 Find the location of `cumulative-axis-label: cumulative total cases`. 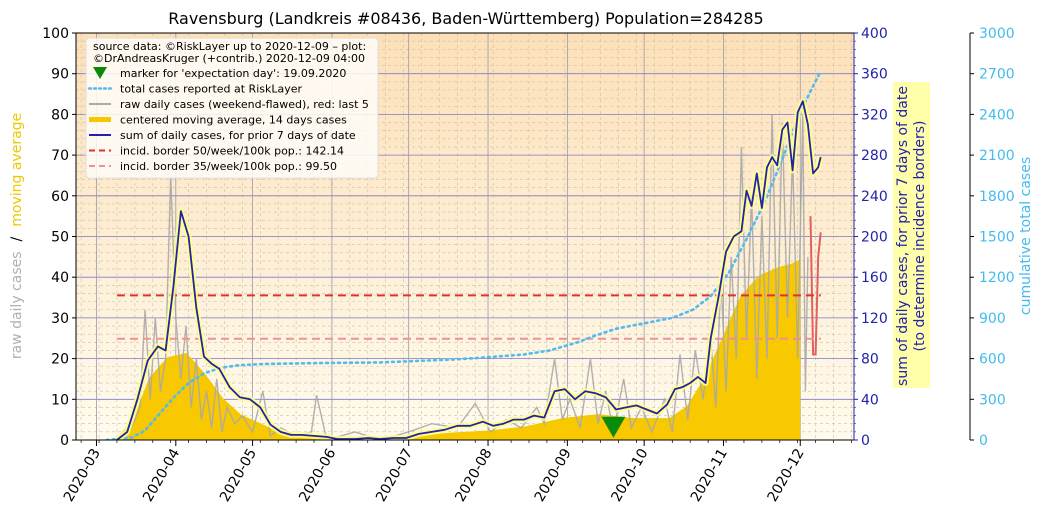

cumulative-axis-label: cumulative total cases is located at coordinates (1026, 236).